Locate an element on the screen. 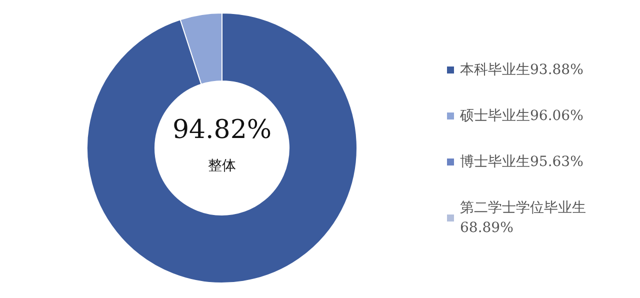 The width and height of the screenshot is (640, 298). legend-label: 博士毕业生95.63% is located at coordinates (522, 162).